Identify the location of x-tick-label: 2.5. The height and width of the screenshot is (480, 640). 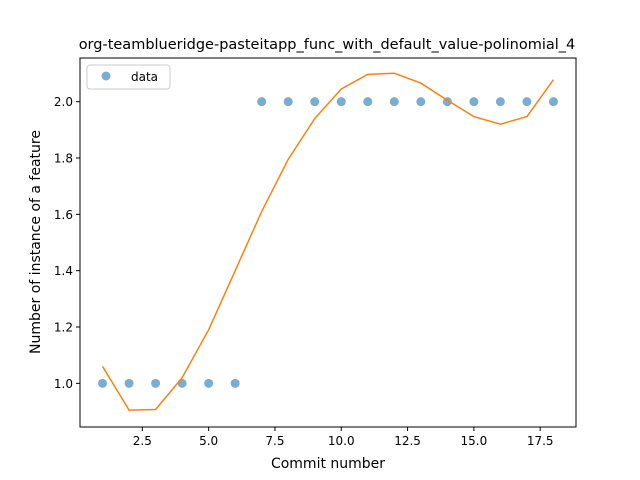
(142, 441).